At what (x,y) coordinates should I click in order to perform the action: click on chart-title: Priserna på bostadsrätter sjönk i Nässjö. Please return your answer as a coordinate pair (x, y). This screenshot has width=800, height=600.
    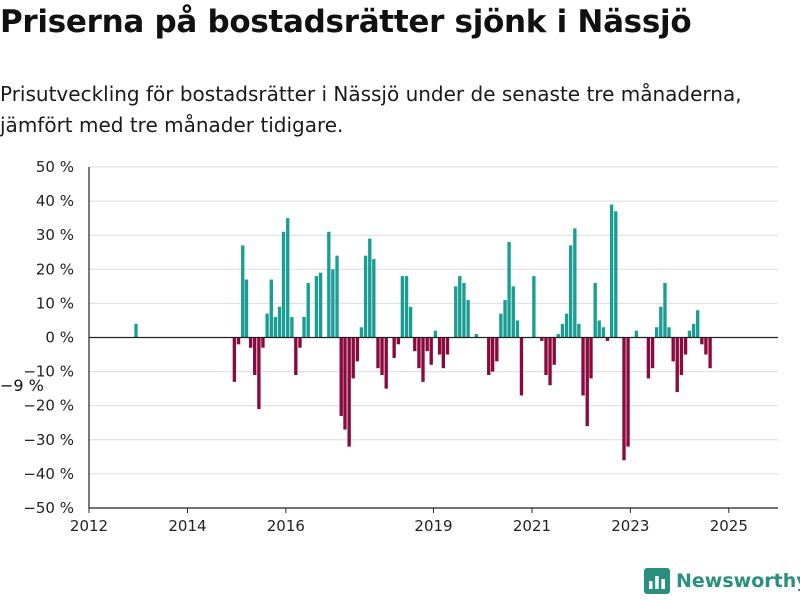
    Looking at the image, I should click on (346, 22).